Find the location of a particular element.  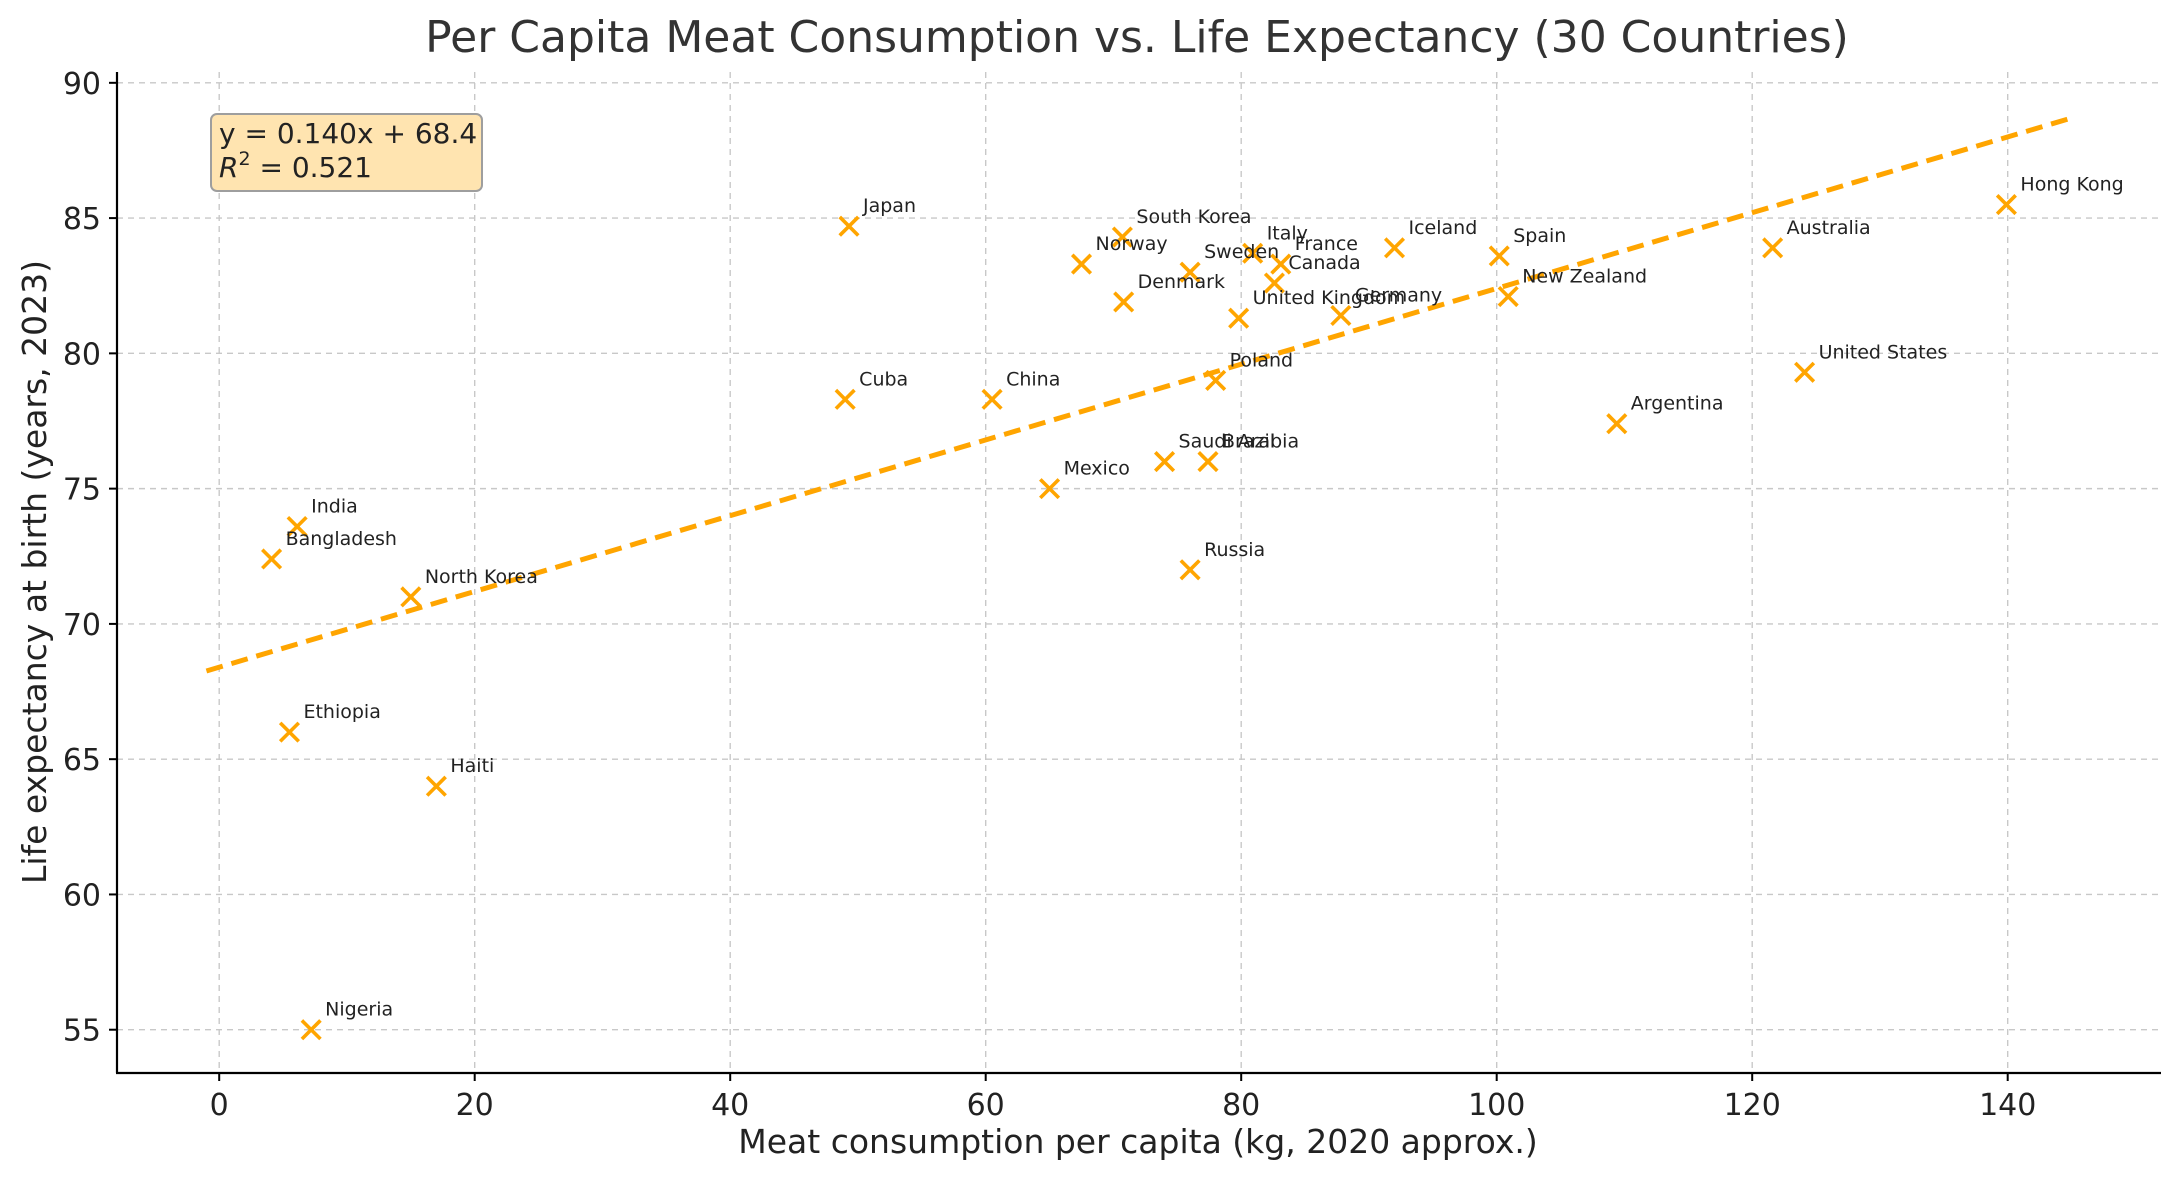

point-label: Hong Kong is located at coordinates (2071, 185).